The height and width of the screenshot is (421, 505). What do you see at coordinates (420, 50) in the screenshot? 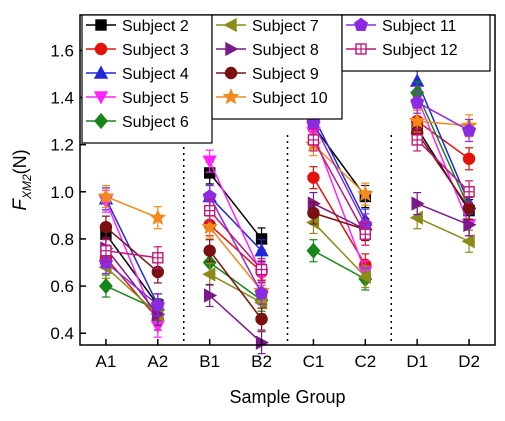
I see `legend-label: Subject 12` at bounding box center [420, 50].